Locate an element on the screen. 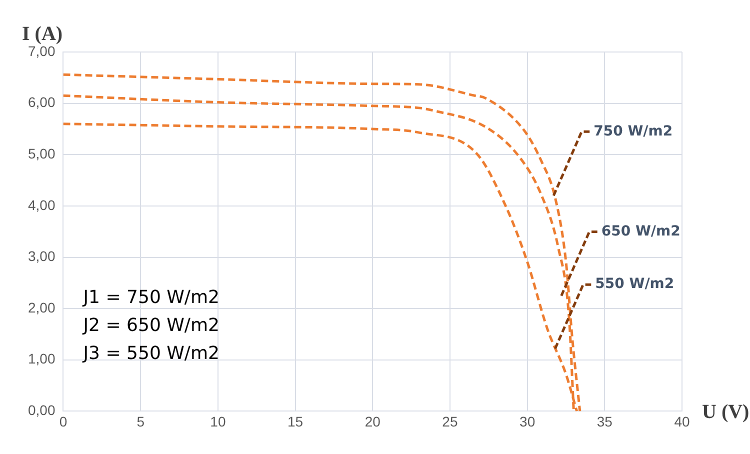 The image size is (750, 454). annotation: J1 = 750 W/m2 is located at coordinates (151, 297).